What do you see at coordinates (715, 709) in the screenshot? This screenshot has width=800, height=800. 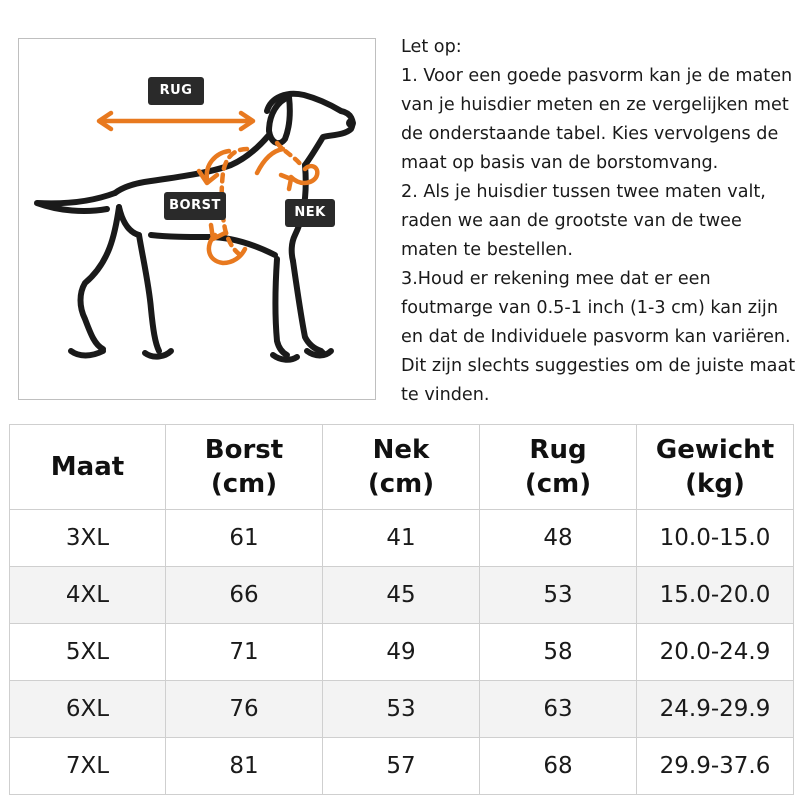 I see `cell-gewicht: 24.9-29.9` at bounding box center [715, 709].